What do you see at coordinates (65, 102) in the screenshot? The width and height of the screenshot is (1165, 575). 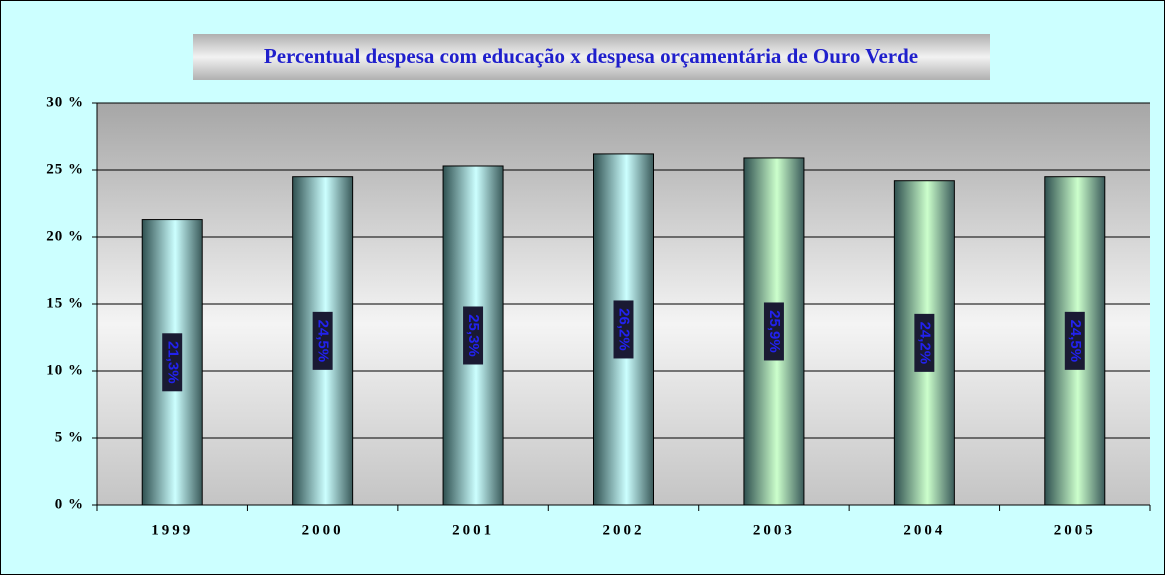 I see `y-tick-label: 30 %` at bounding box center [65, 102].